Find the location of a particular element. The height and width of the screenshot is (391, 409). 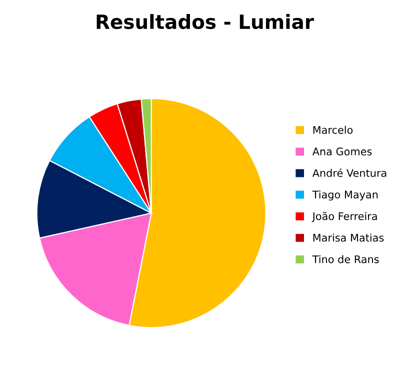

legend-label: Marisa Matias is located at coordinates (348, 238).